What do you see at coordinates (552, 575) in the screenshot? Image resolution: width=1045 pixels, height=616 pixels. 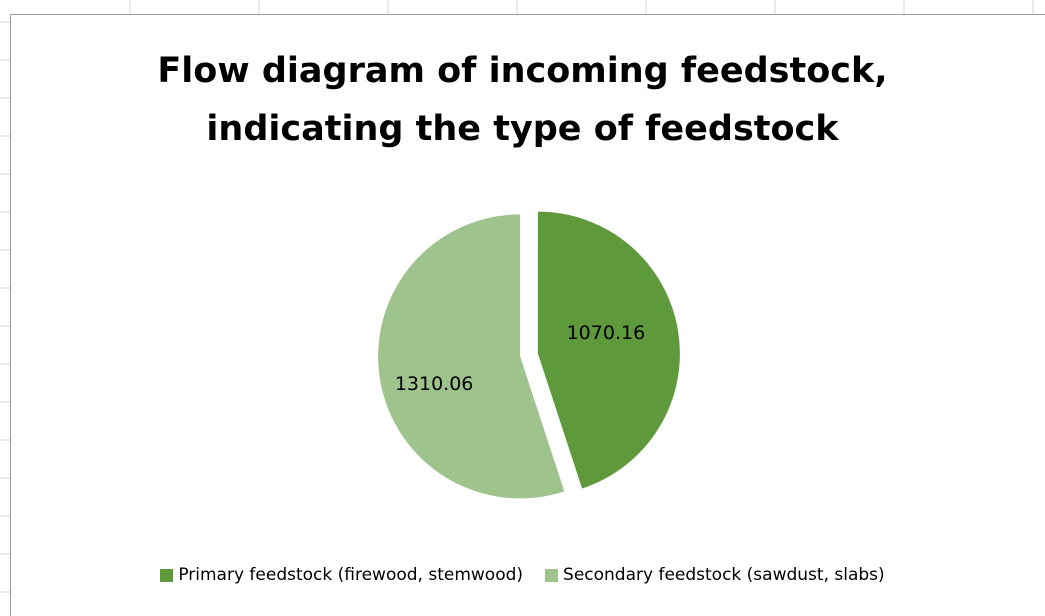 I see `legend-swatch-secondary` at bounding box center [552, 575].